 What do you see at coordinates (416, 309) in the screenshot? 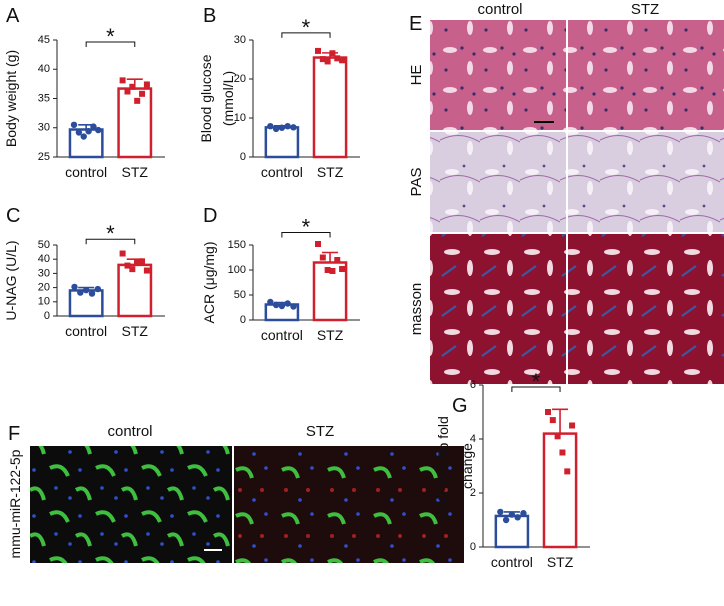
I see `row-label: masson` at bounding box center [416, 309].